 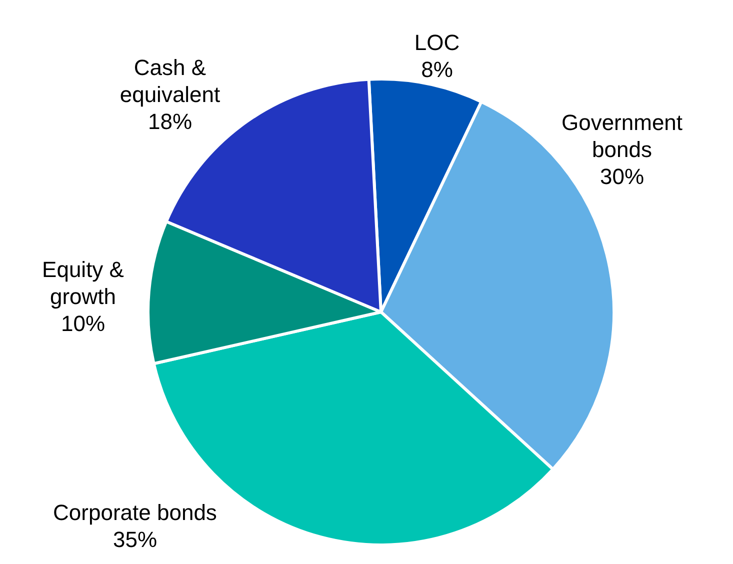 I want to click on slice-label: Government bonds, so click(x=622, y=136).